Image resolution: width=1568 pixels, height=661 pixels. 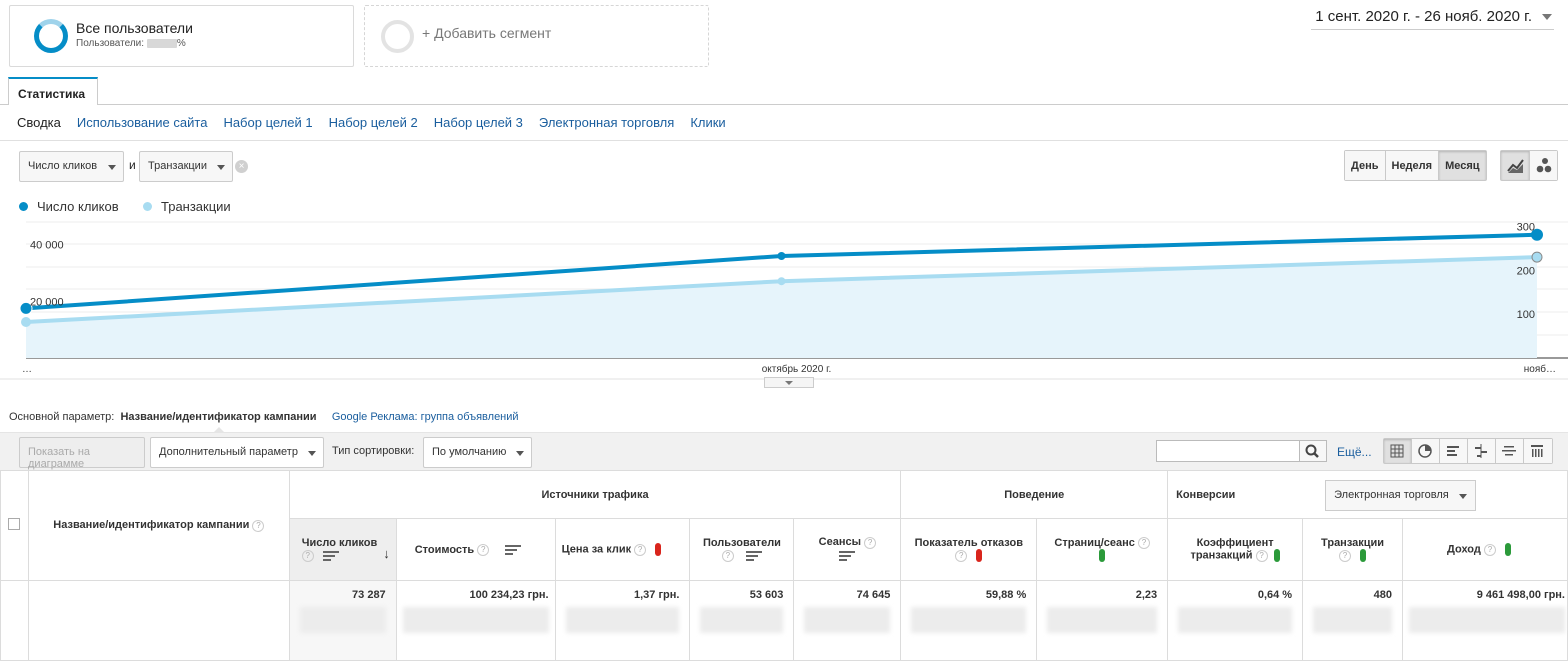 What do you see at coordinates (595, 494) in the screenshot?
I see `group-acquisition: Источники трафика` at bounding box center [595, 494].